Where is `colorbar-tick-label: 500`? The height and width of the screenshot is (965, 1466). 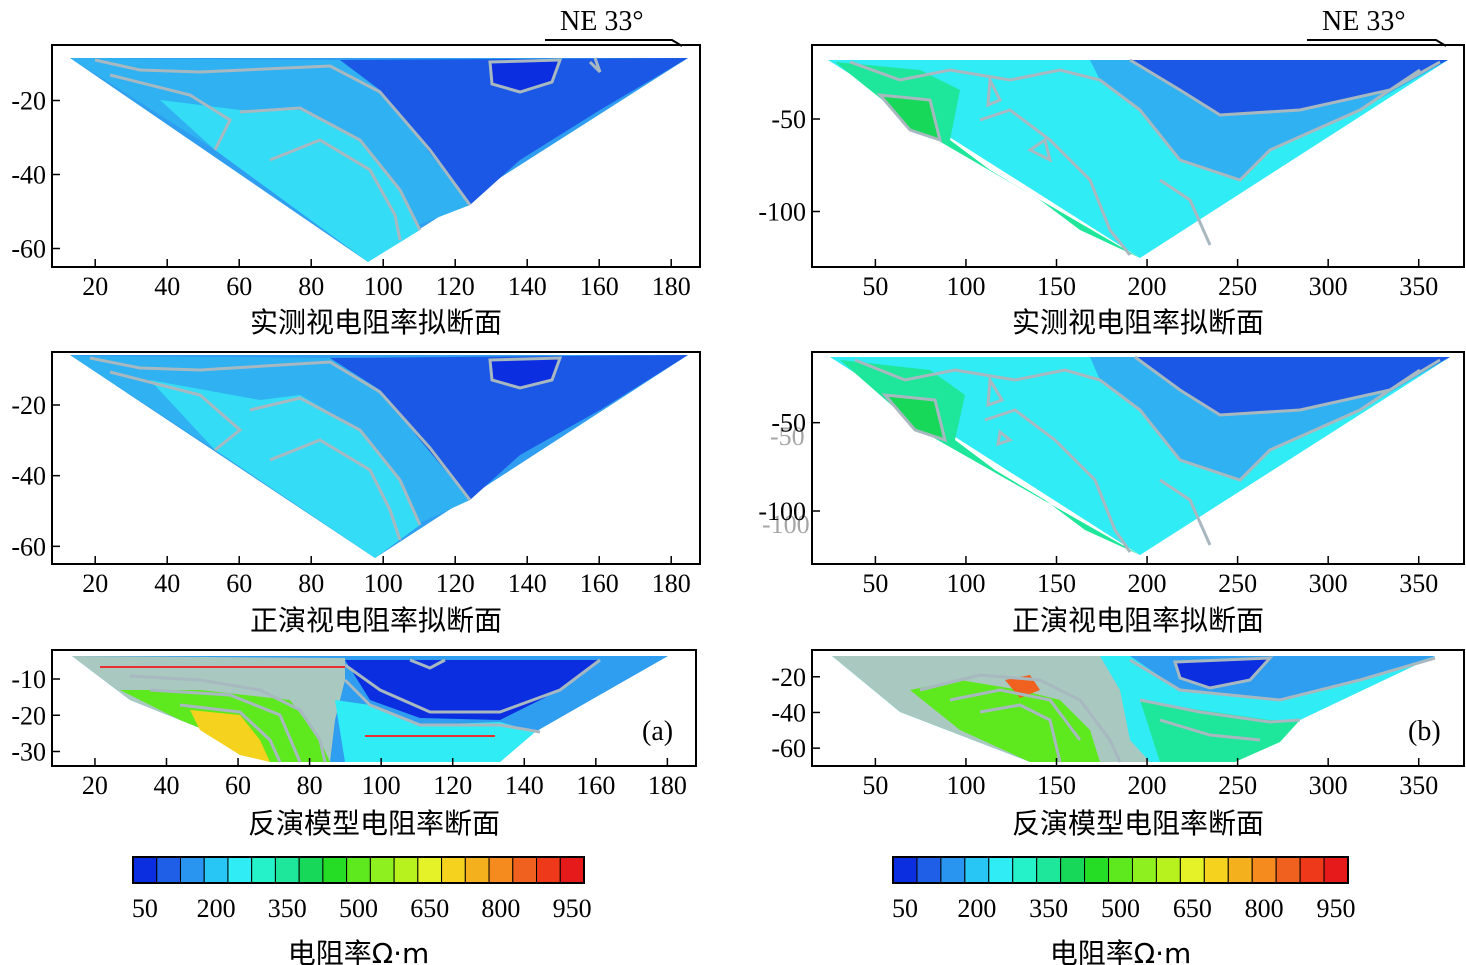 colorbar-tick-label: 500 is located at coordinates (358, 908).